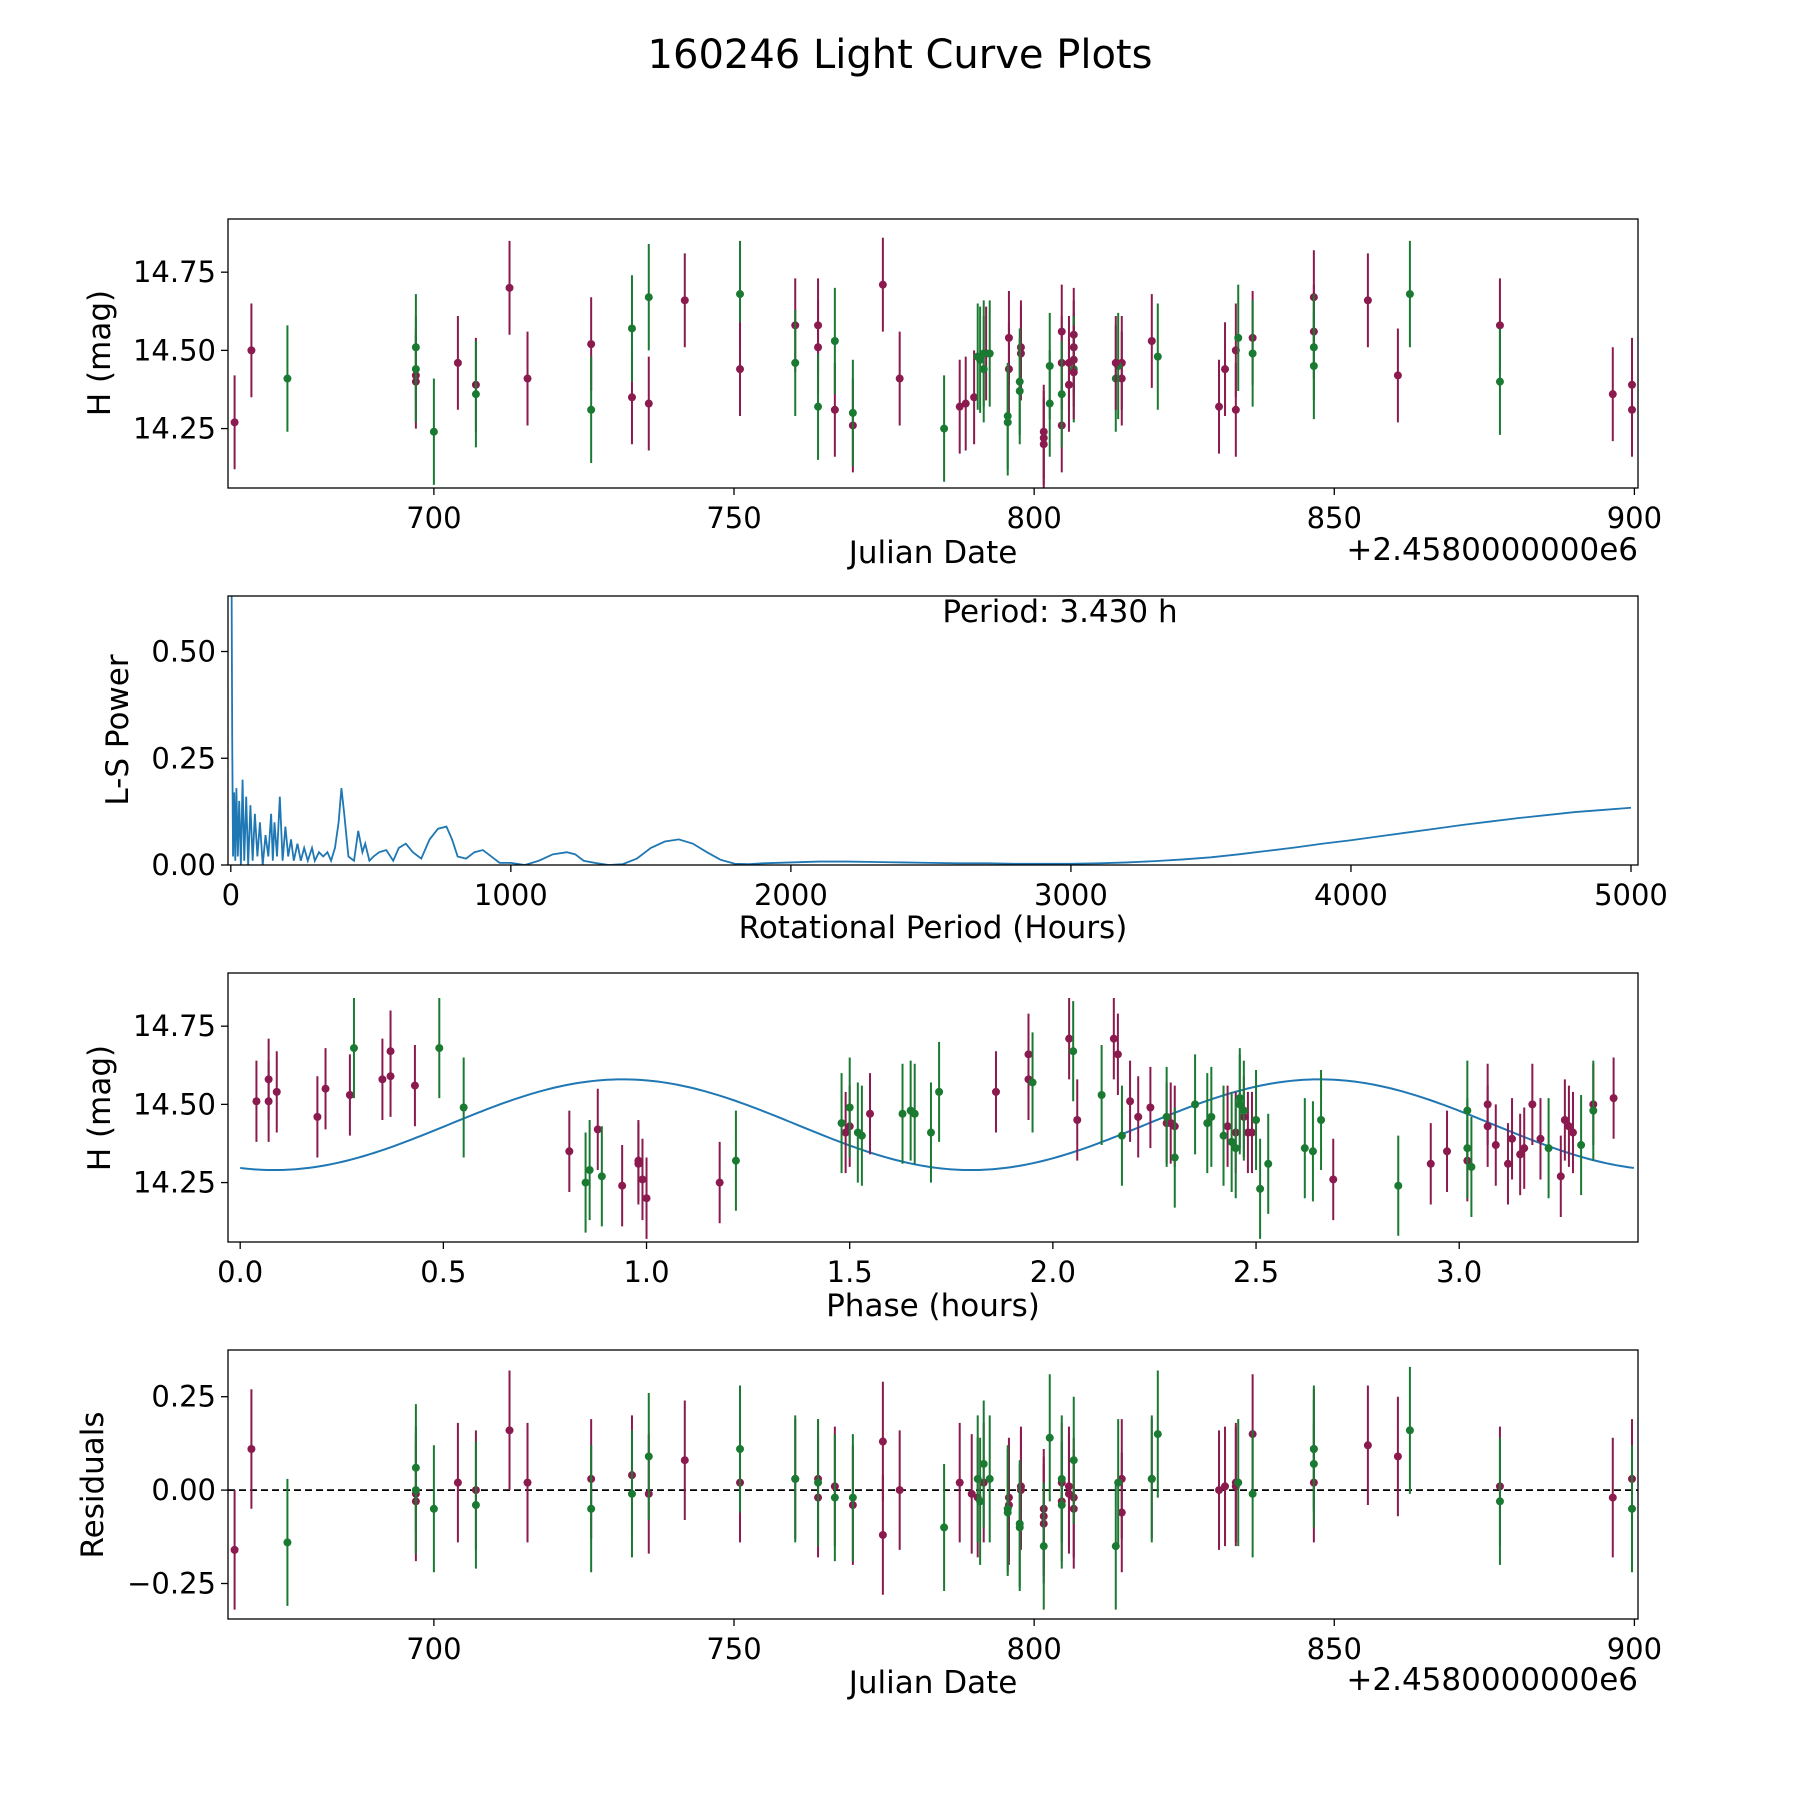 The width and height of the screenshot is (1800, 1805). I want to click on phasefold-axes-frame, so click(933, 1107).